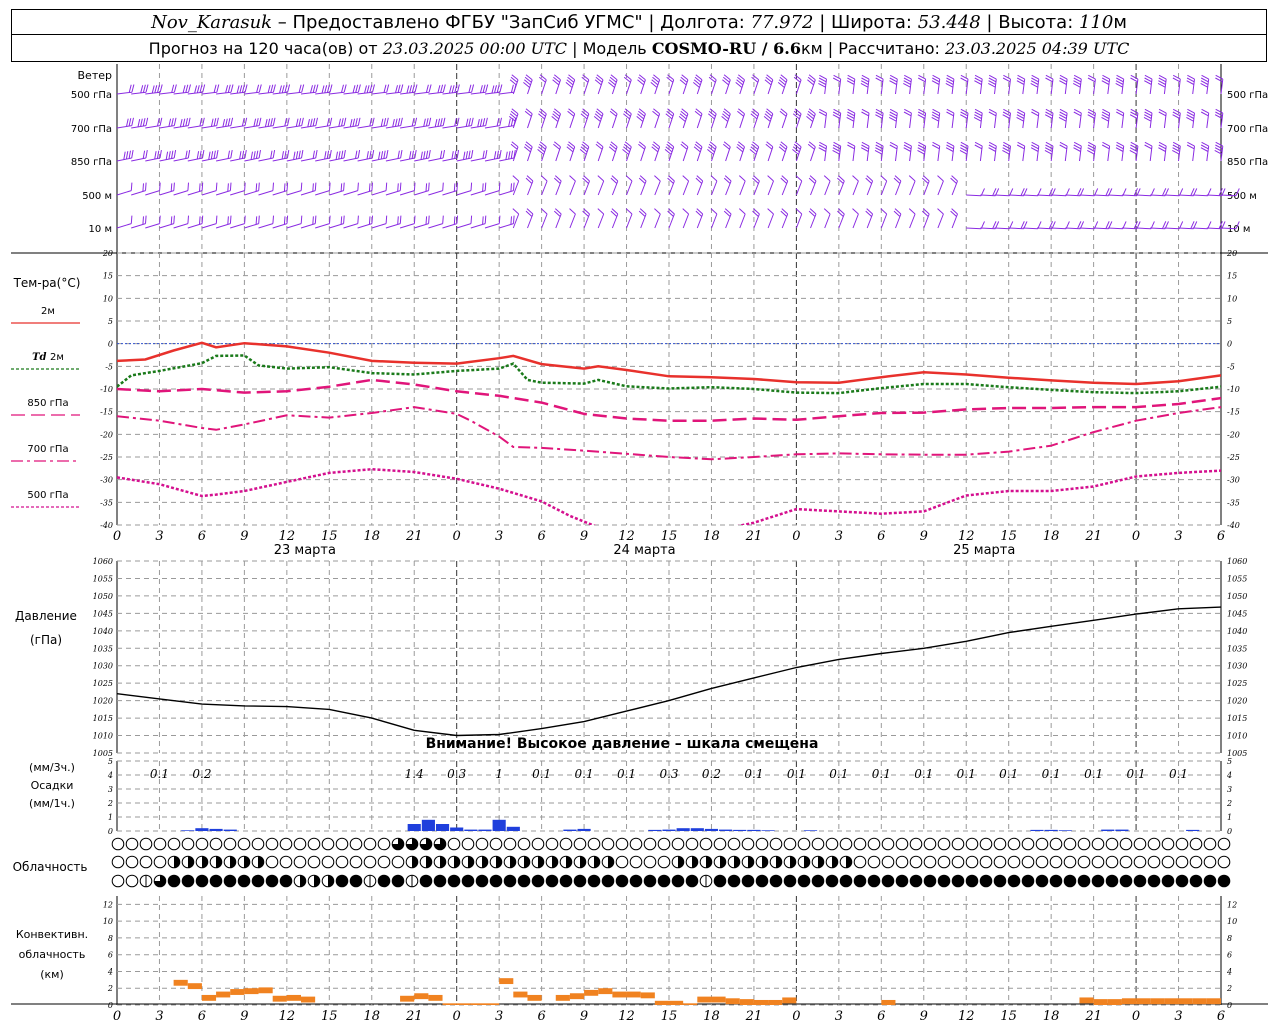  What do you see at coordinates (110, 775) in the screenshot?
I see `y-tick-label-left: 4` at bounding box center [110, 775].